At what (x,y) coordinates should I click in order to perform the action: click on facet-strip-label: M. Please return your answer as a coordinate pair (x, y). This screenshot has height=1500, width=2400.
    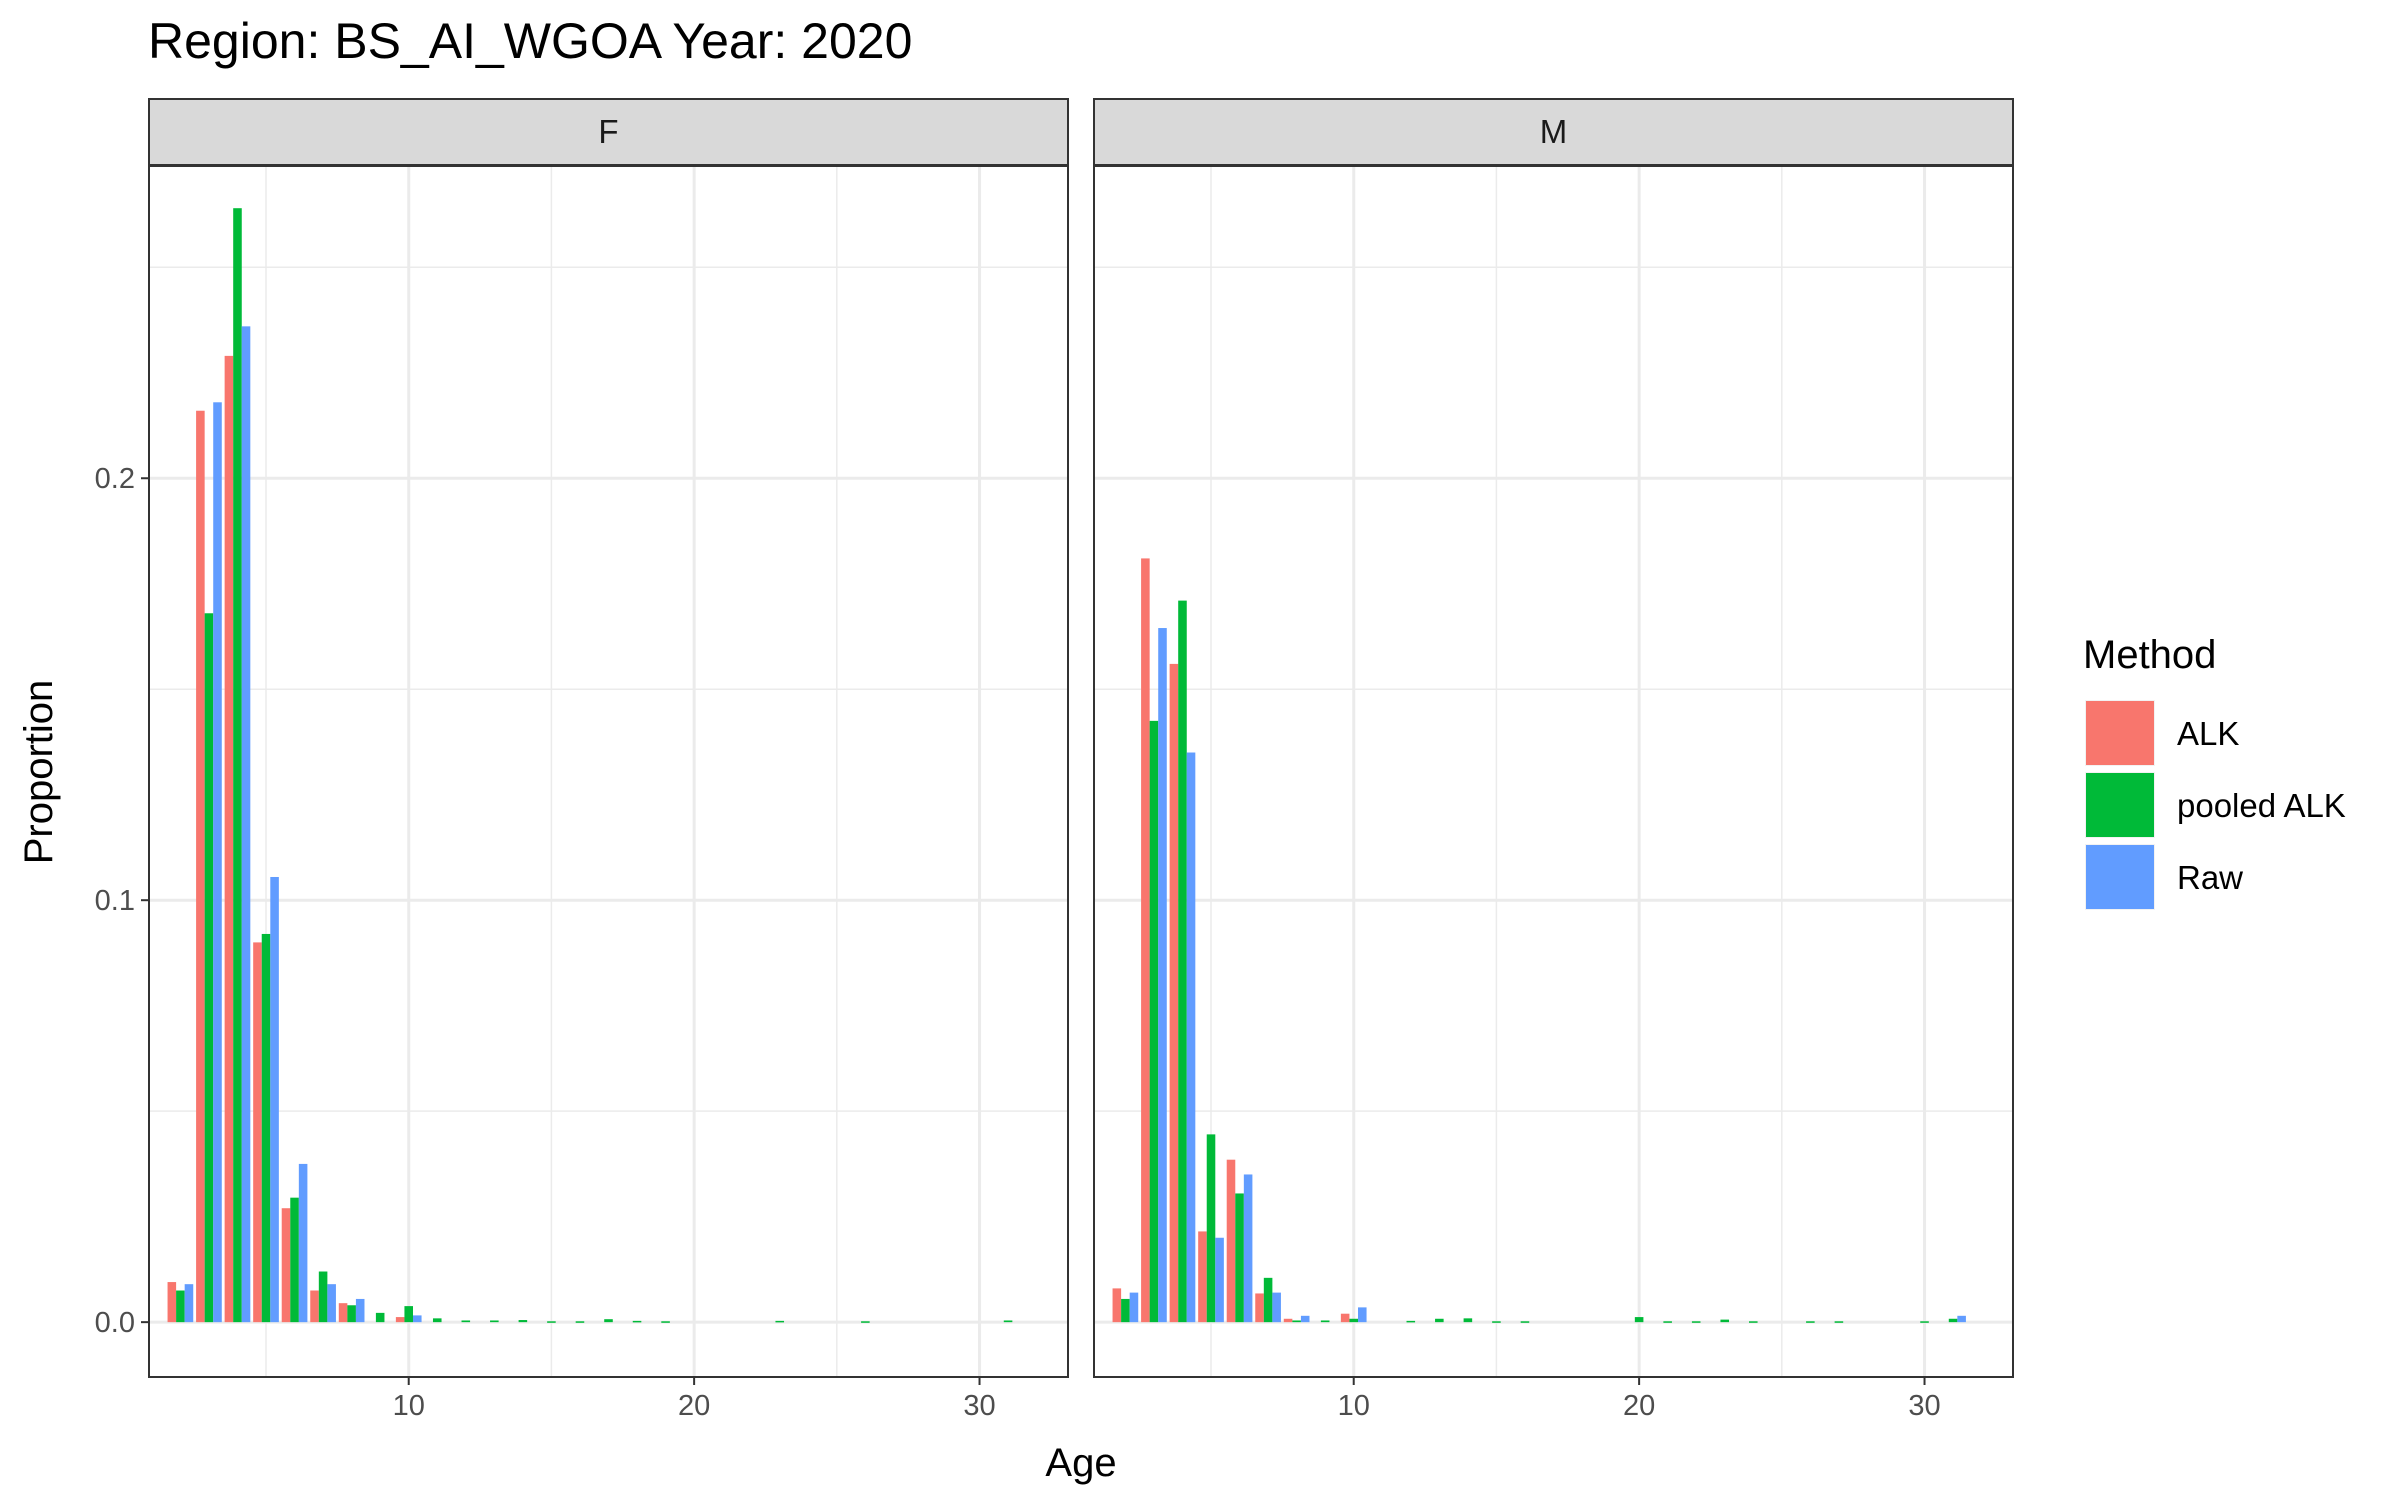
    Looking at the image, I should click on (1554, 131).